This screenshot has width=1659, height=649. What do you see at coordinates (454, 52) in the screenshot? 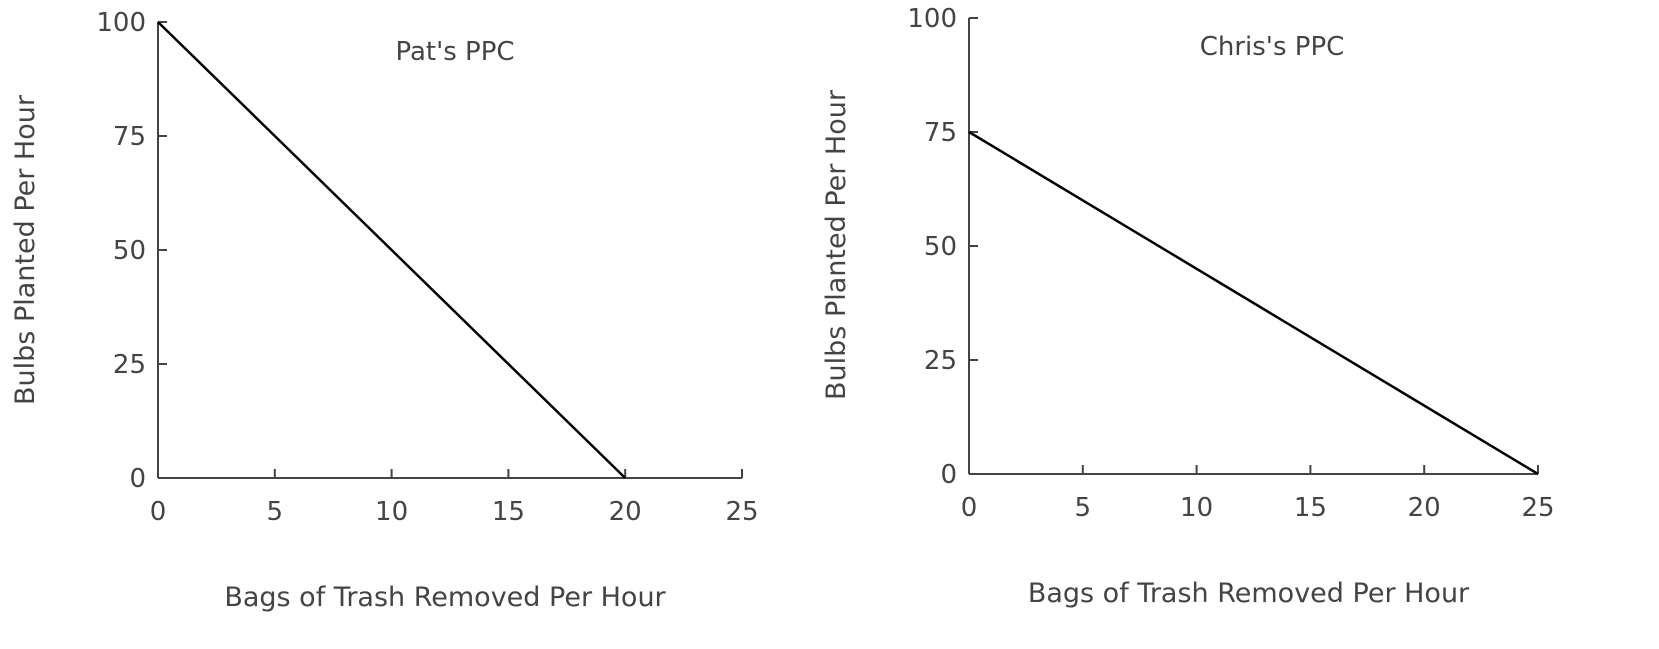
I see `chart-title: Pat's PPC` at bounding box center [454, 52].